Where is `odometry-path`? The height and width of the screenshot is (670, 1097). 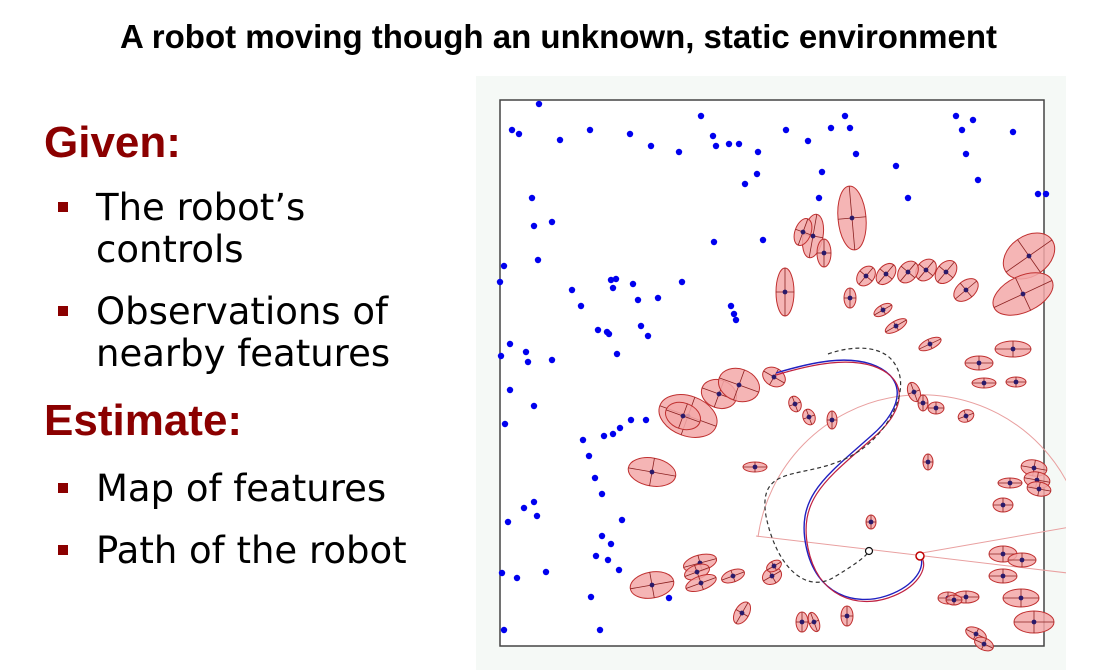
odometry-path is located at coordinates (833, 465).